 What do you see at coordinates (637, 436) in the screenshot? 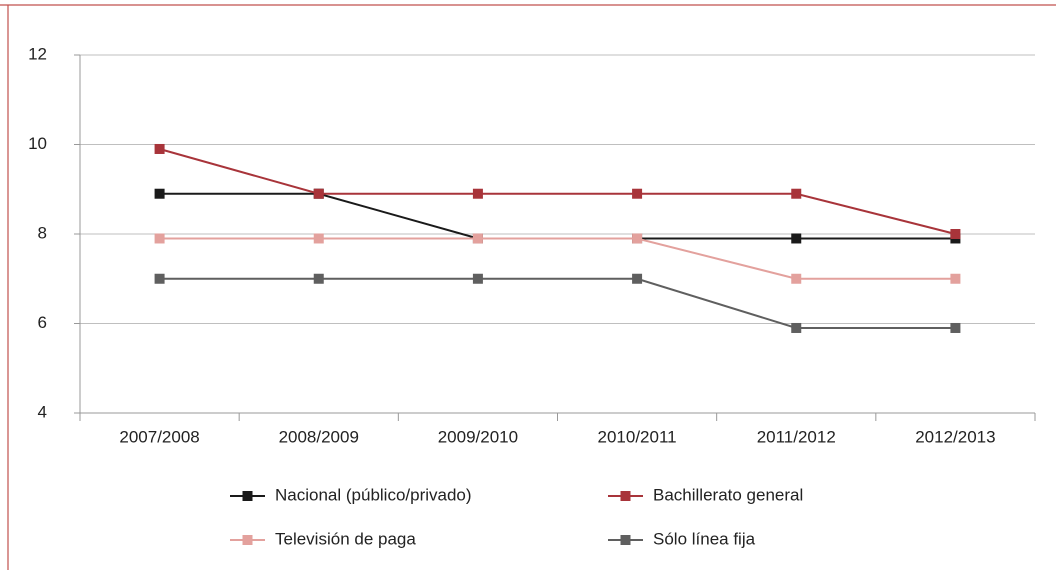
I see `x-tick-label: 2010/2011` at bounding box center [637, 436].